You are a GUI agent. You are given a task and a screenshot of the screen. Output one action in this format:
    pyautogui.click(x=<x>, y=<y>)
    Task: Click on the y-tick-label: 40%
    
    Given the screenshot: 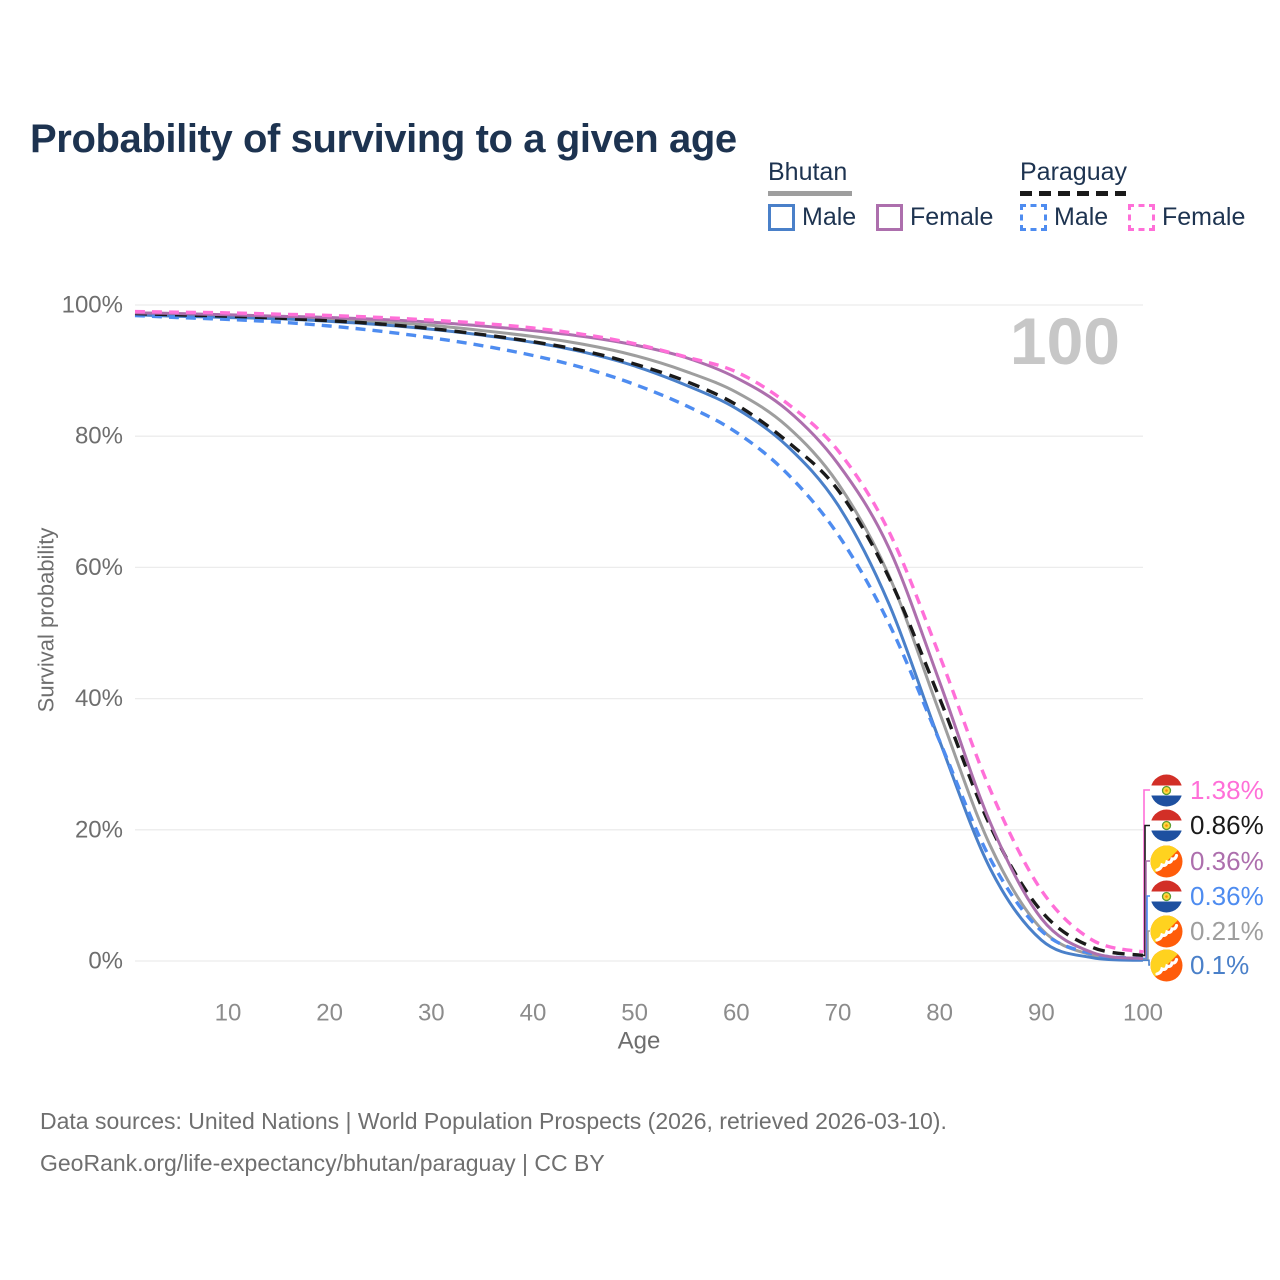 What is the action you would take?
    pyautogui.click(x=99, y=698)
    